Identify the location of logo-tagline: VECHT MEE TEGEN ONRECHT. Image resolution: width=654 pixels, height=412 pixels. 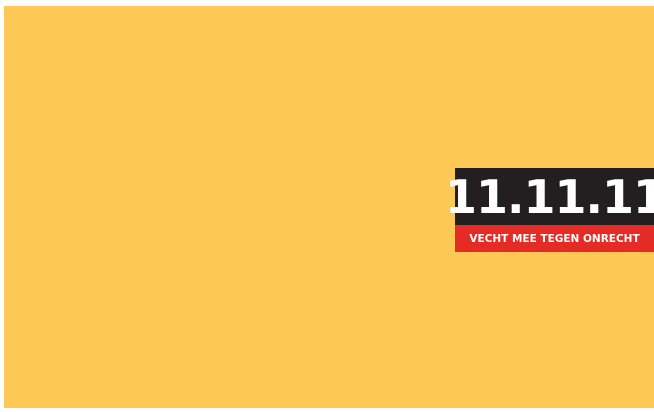
(554, 238).